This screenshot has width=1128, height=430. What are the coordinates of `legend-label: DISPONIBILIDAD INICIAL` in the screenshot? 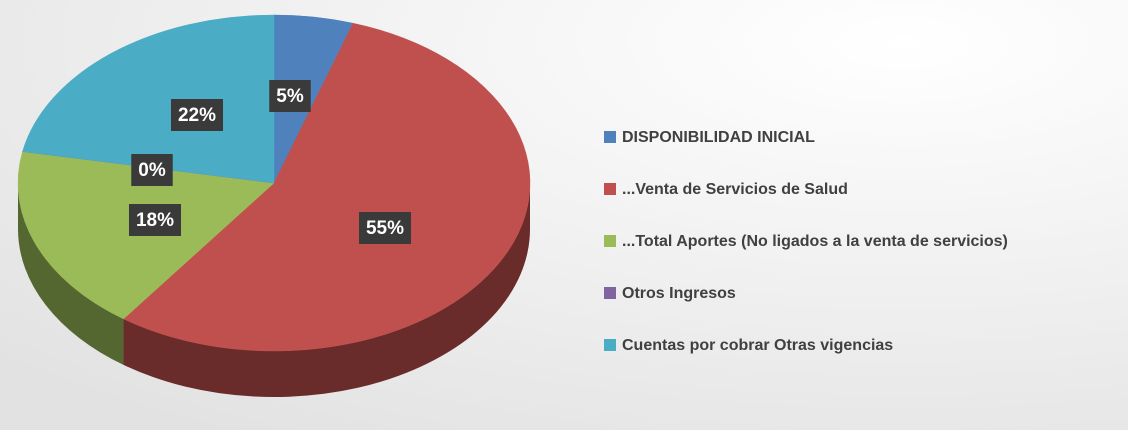 It's located at (718, 137).